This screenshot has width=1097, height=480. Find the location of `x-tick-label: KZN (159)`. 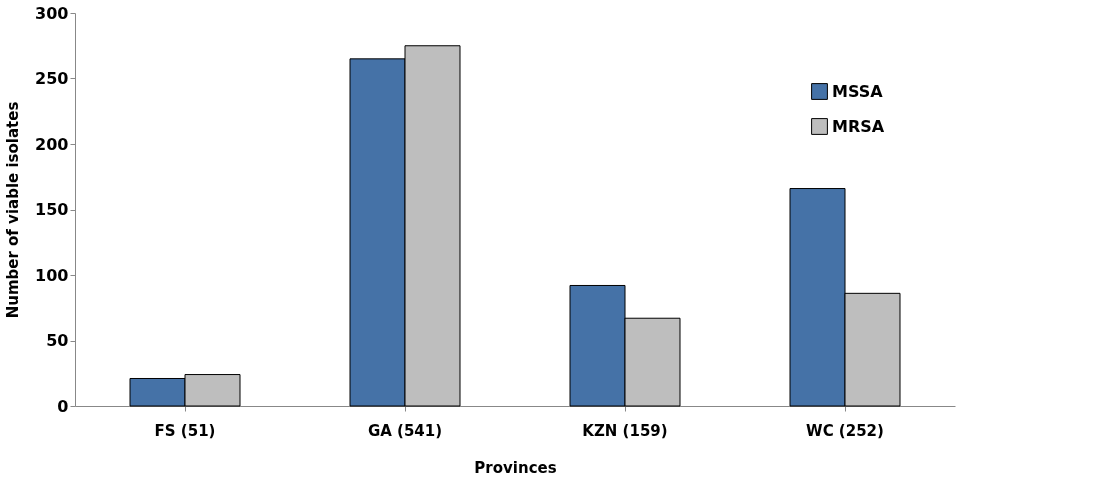

x-tick-label: KZN (159) is located at coordinates (625, 430).